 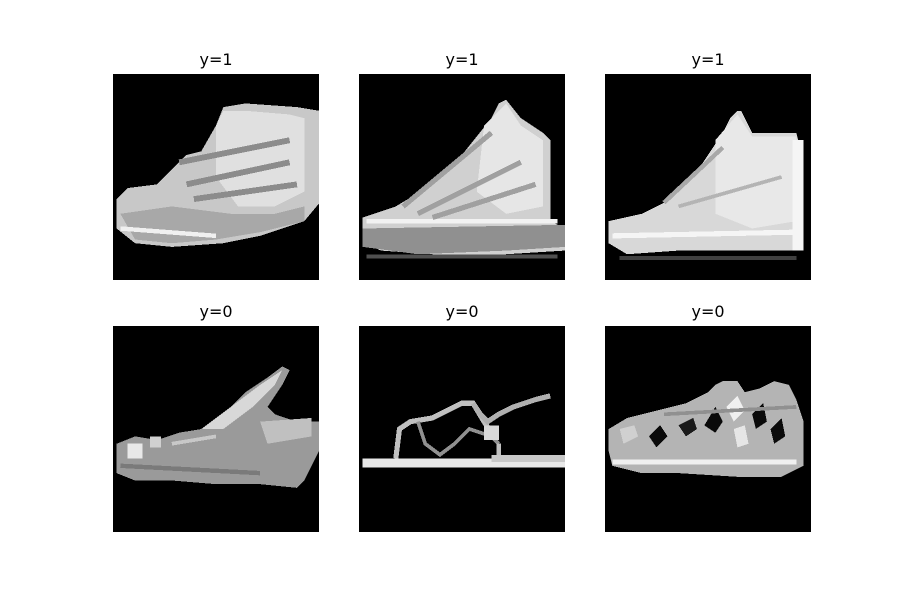 What do you see at coordinates (708, 59) in the screenshot?
I see `panel-title-3: y=1` at bounding box center [708, 59].